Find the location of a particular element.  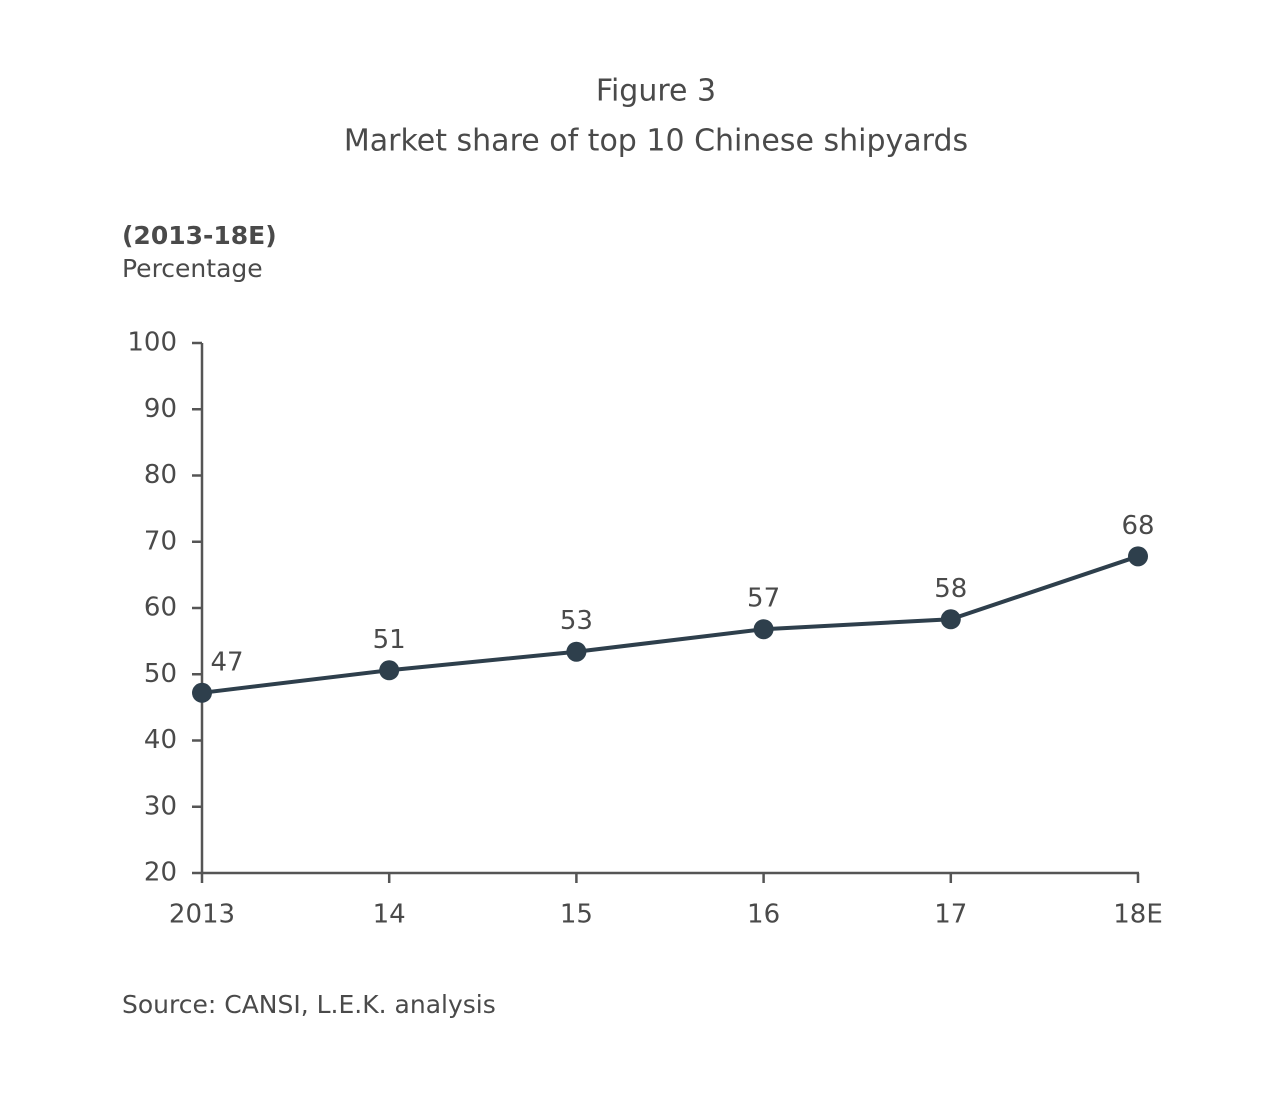

data-label: 58 is located at coordinates (950, 589).